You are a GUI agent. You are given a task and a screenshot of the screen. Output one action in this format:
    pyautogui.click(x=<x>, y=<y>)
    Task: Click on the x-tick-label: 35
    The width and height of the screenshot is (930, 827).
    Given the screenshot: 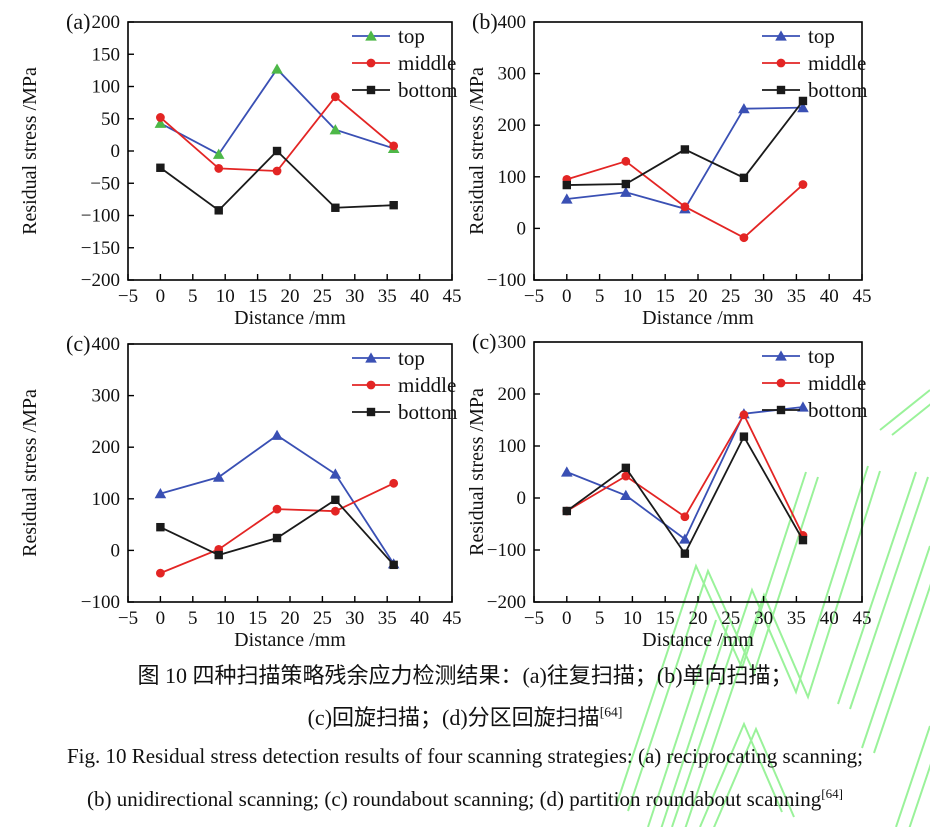 What is the action you would take?
    pyautogui.click(x=387, y=296)
    